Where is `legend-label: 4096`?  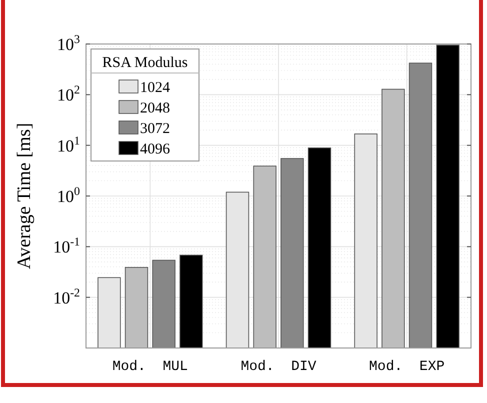
legend-label: 4096 is located at coordinates (155, 150).